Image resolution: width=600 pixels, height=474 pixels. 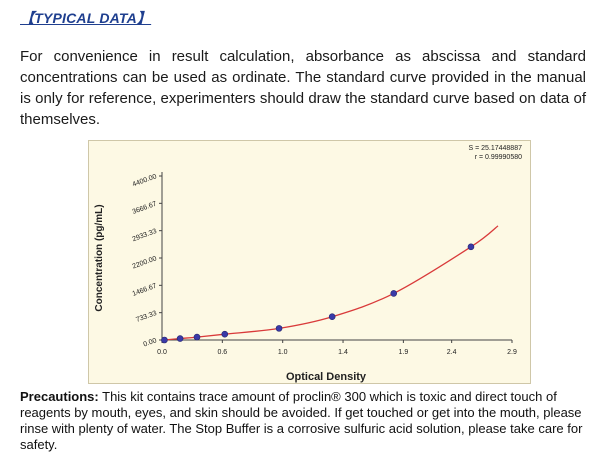 I want to click on x-tick-label: 1.9, so click(x=404, y=352).